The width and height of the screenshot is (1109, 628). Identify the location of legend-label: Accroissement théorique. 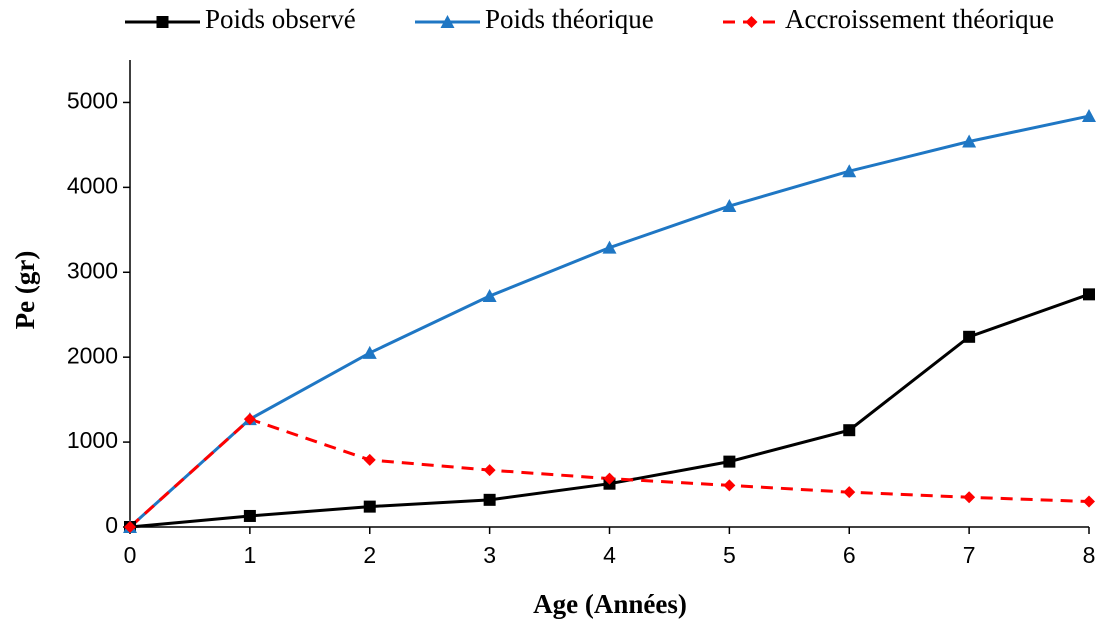
(919, 19).